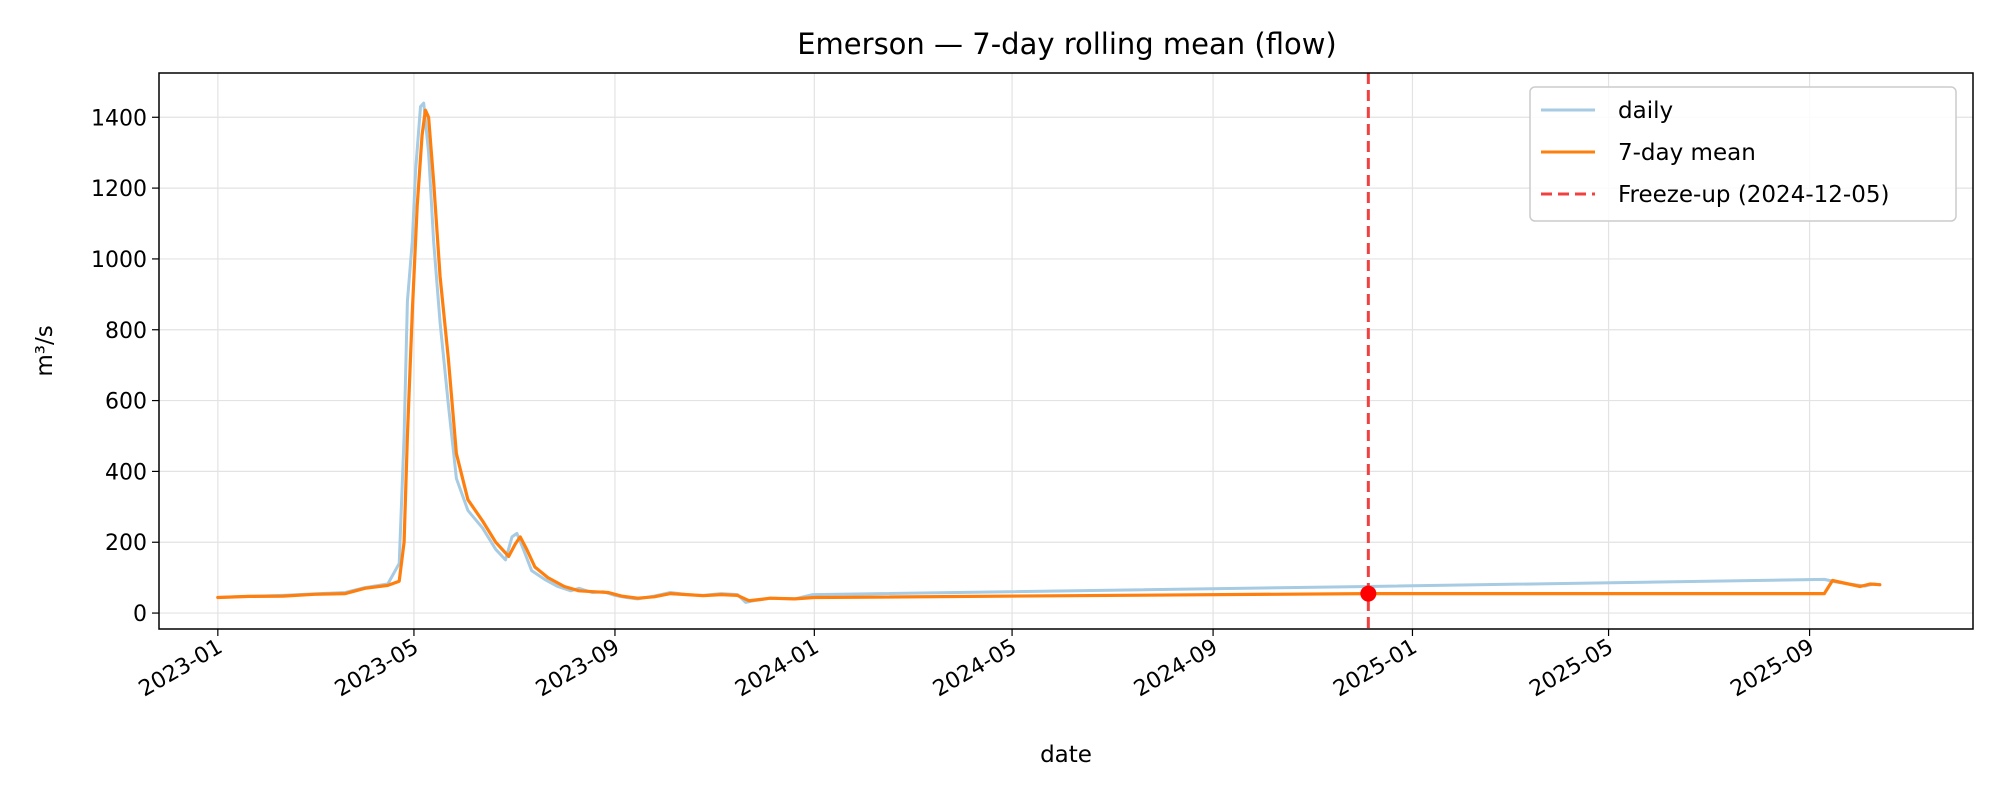 This screenshot has height=800, width=2000. Describe the element at coordinates (119, 118) in the screenshot. I see `y-tick-label: 1400` at that location.